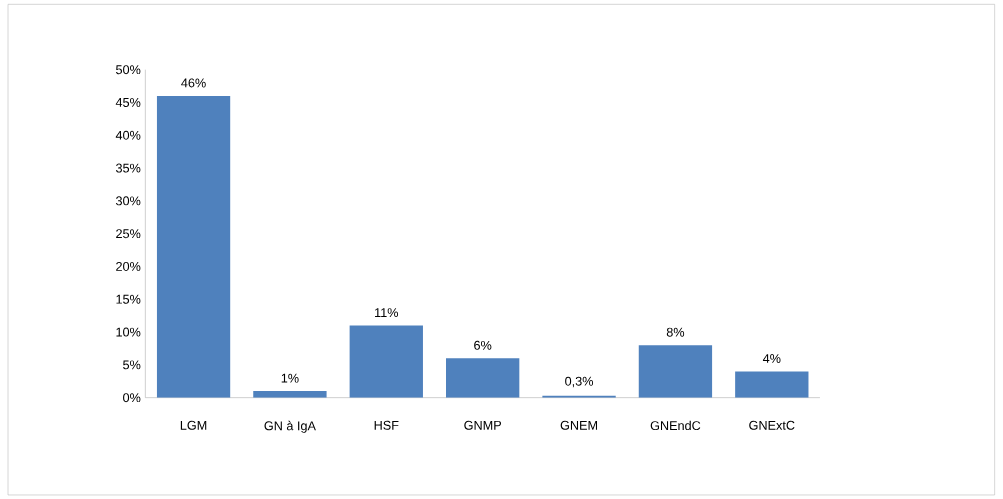  What do you see at coordinates (193, 425) in the screenshot?
I see `x-tick-label: LGM` at bounding box center [193, 425].